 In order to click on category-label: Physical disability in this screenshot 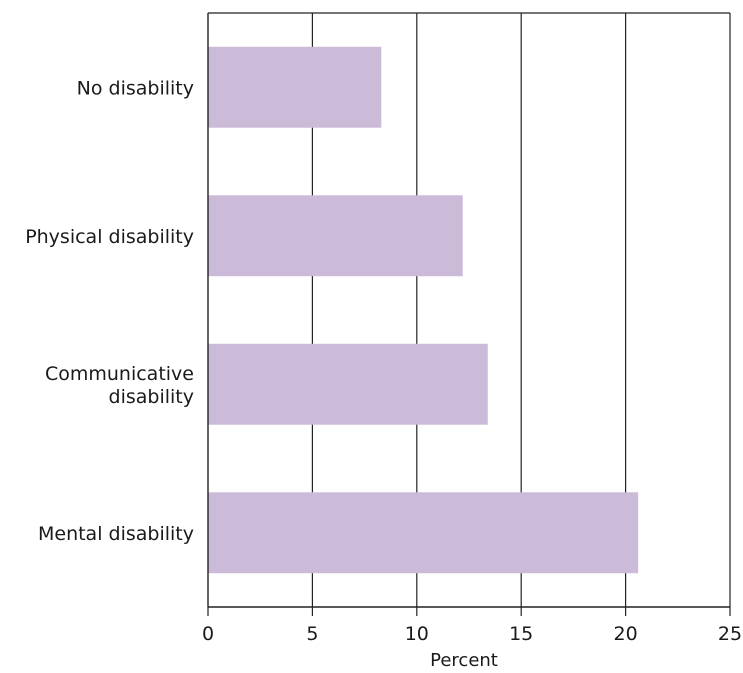, I will do `click(109, 237)`.